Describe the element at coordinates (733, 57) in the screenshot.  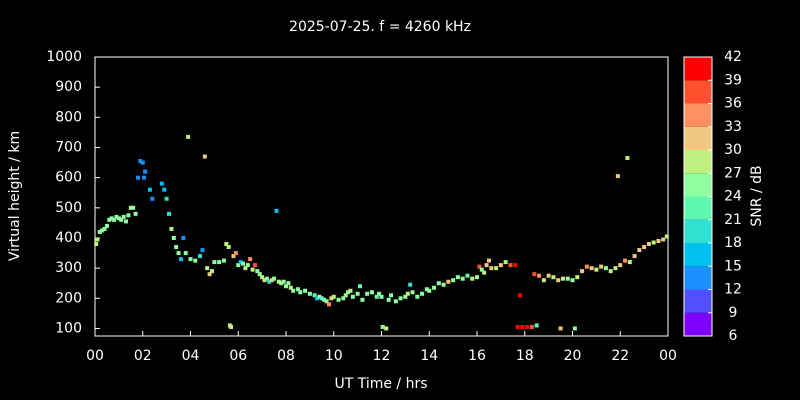
I see `colorbar-tick-label: 42` at that location.